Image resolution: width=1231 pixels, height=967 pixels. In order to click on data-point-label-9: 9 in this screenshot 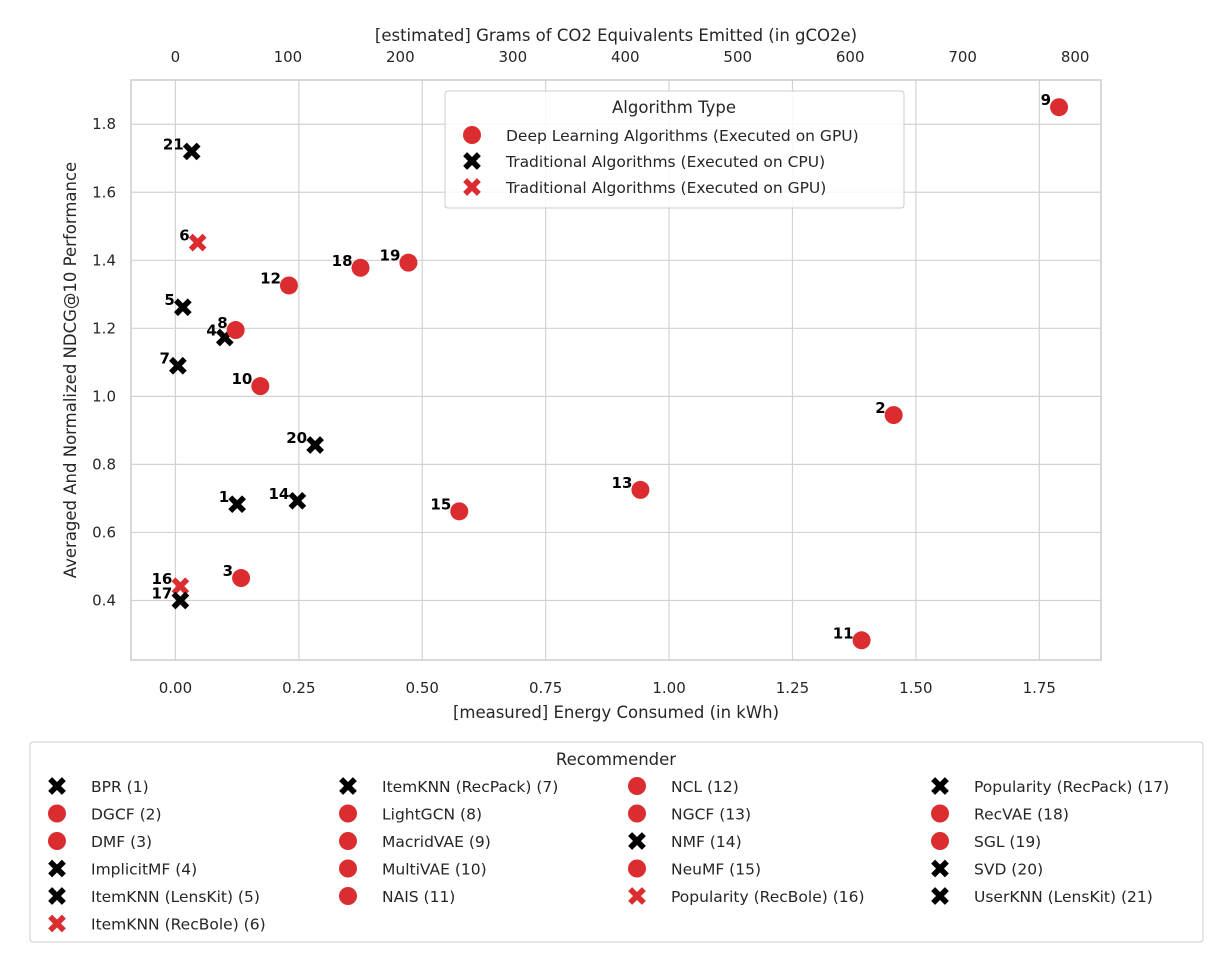, I will do `click(1046, 100)`.